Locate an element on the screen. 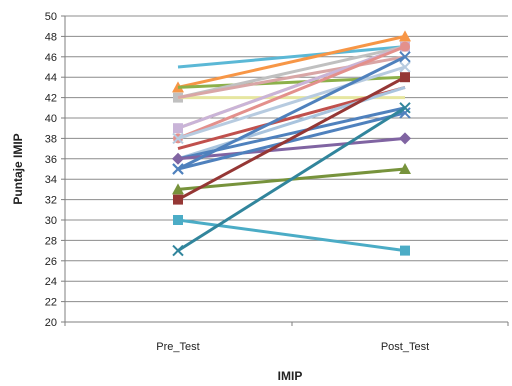  y-tick-label: 48 is located at coordinates (51, 37).